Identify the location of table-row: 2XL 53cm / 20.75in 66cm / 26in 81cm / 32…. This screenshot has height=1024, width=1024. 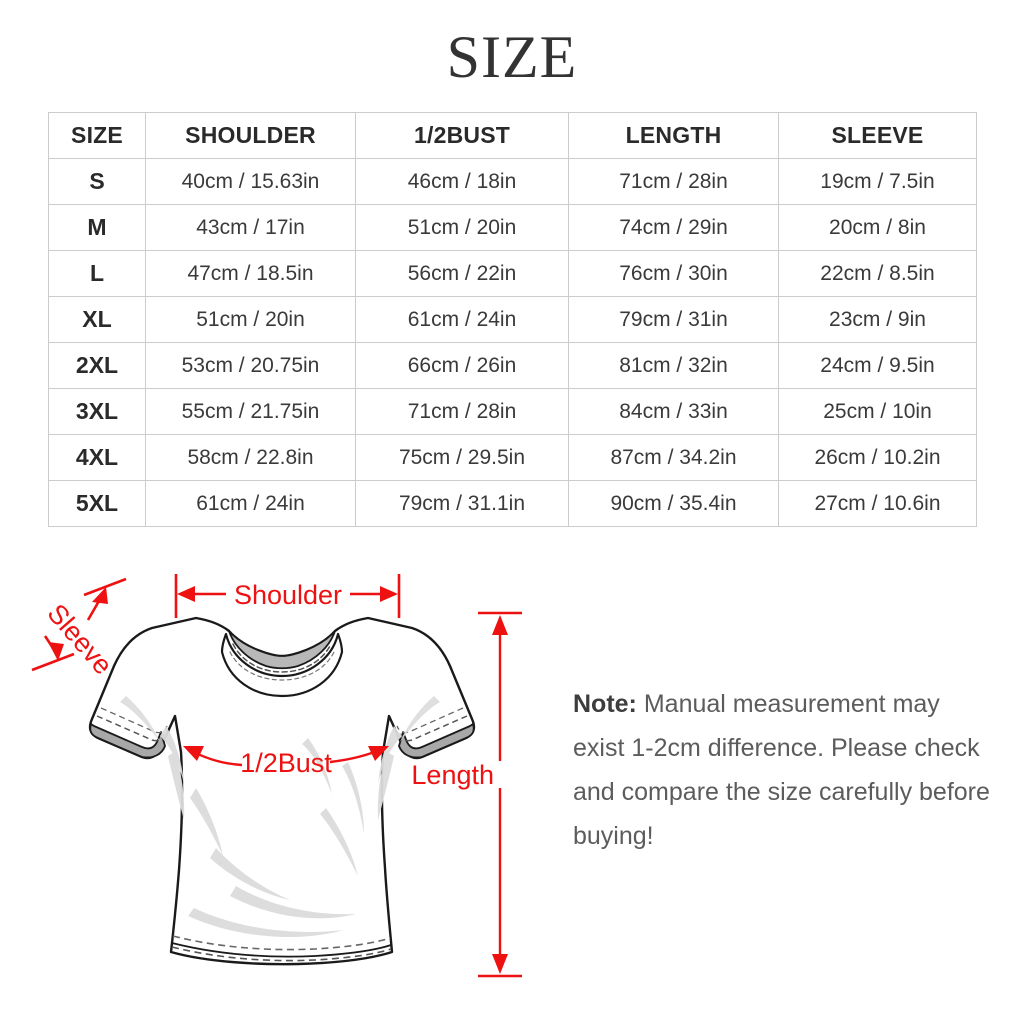
(512, 365).